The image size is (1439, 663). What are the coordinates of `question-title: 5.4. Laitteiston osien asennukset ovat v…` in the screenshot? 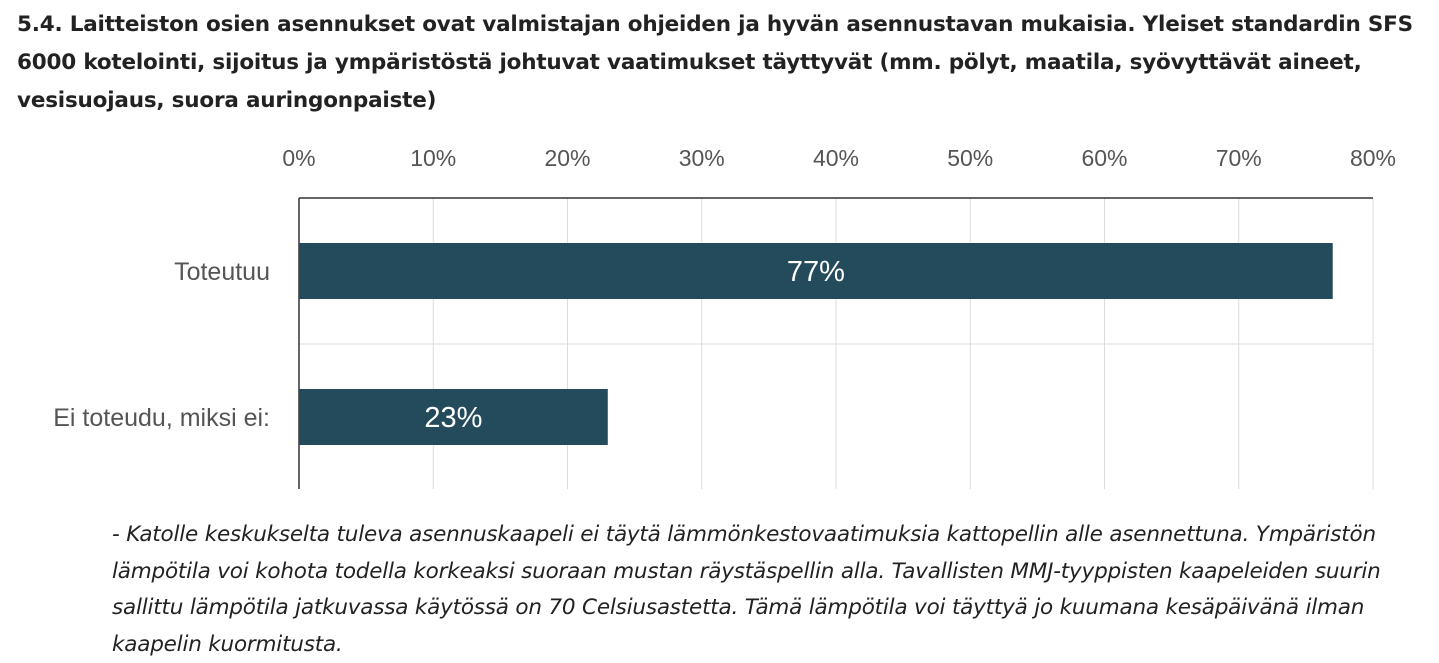 It's located at (715, 62).